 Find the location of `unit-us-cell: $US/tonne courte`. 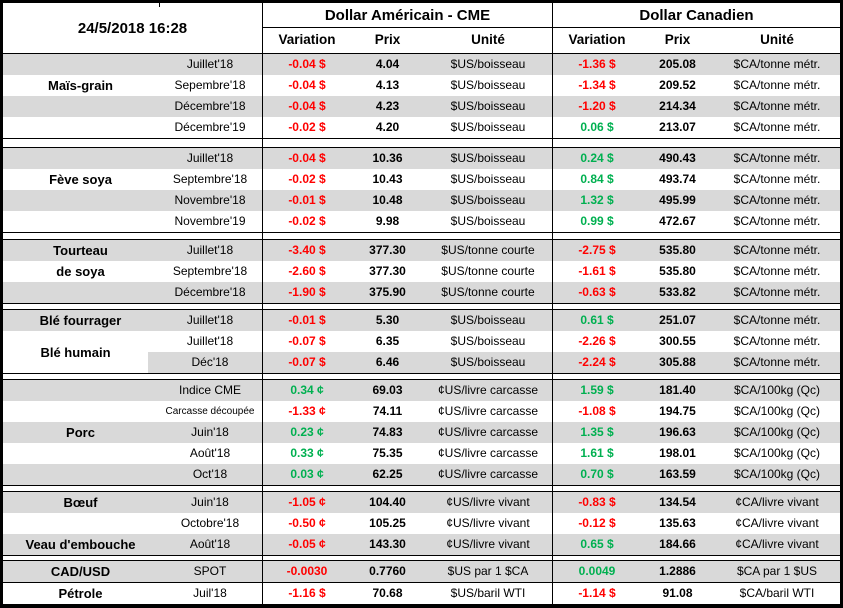

unit-us-cell: $US/tonne courte is located at coordinates (488, 292).